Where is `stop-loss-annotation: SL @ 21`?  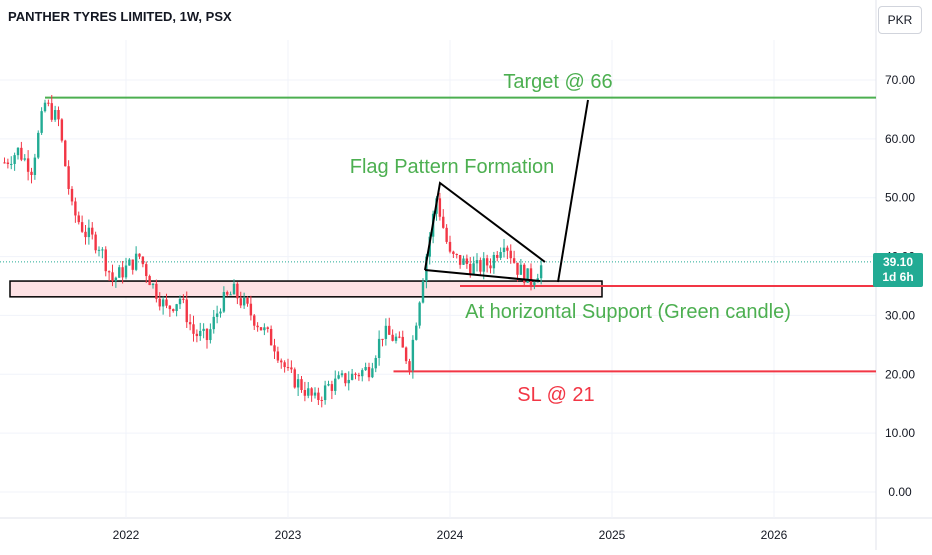
stop-loss-annotation: SL @ 21 is located at coordinates (555, 395).